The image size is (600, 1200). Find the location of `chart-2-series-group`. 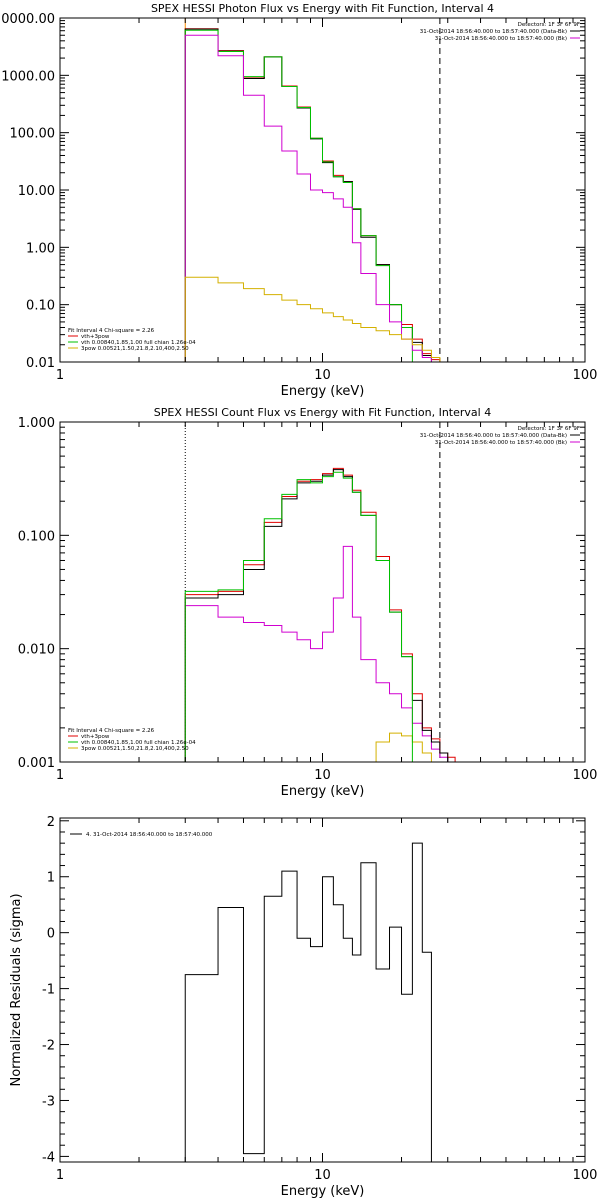

chart-2-series-group is located at coordinates (323, 614).